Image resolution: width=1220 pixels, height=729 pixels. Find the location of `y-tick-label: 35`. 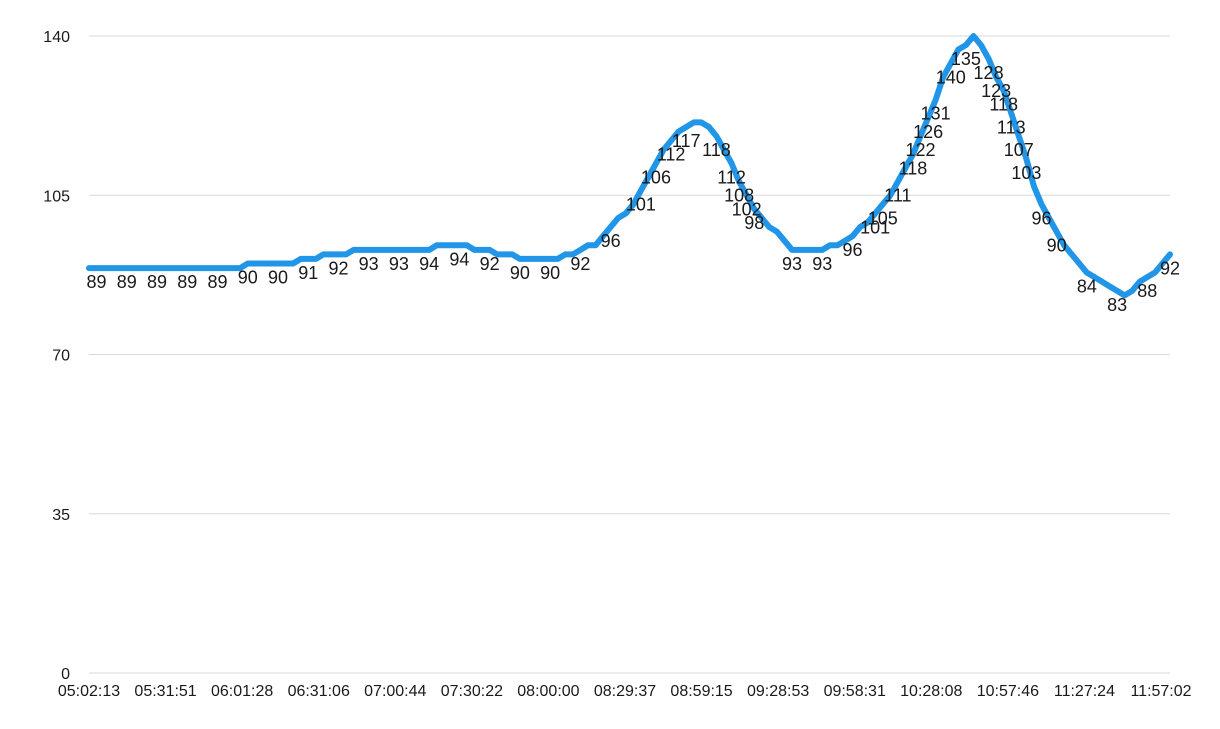

y-tick-label: 35 is located at coordinates (61, 515).